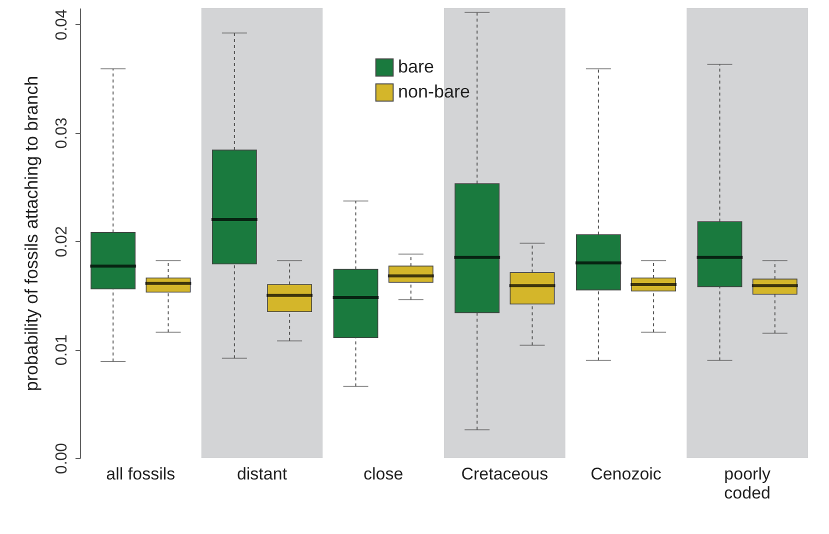 The width and height of the screenshot is (829, 534). What do you see at coordinates (434, 92) in the screenshot?
I see `legend-label: non-bare` at bounding box center [434, 92].